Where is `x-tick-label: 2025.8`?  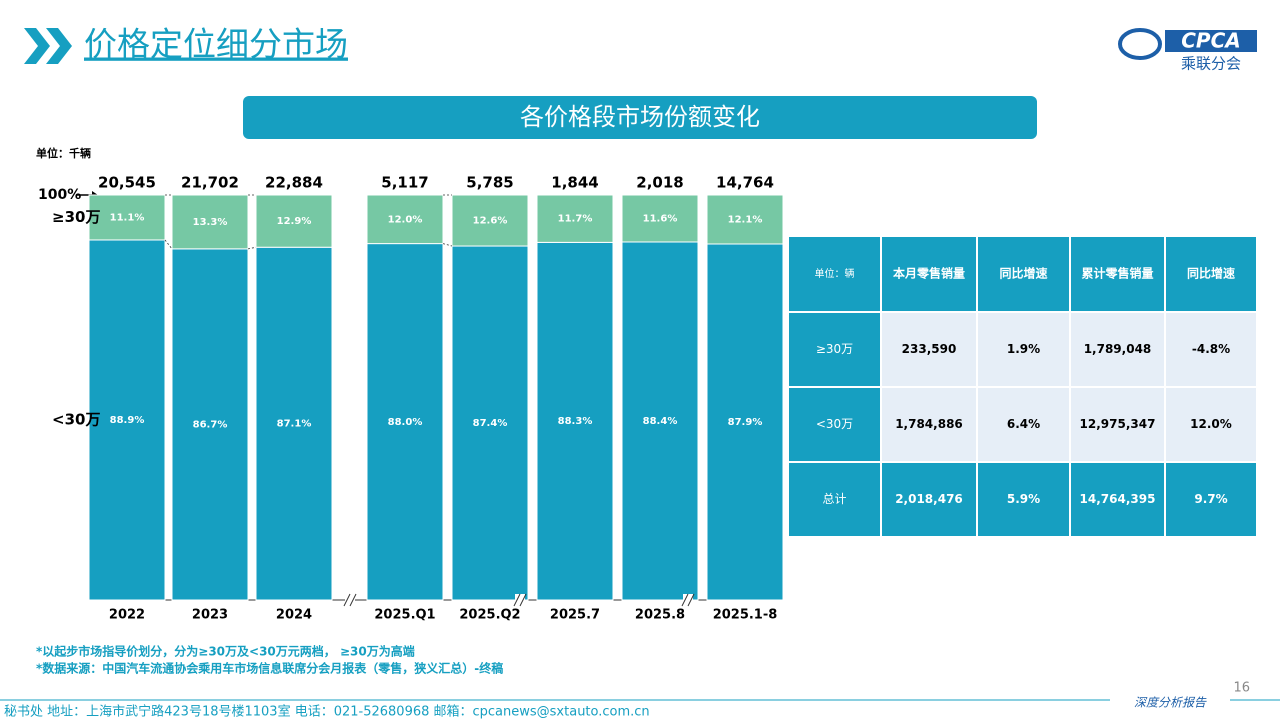 x-tick-label: 2025.8 is located at coordinates (660, 615).